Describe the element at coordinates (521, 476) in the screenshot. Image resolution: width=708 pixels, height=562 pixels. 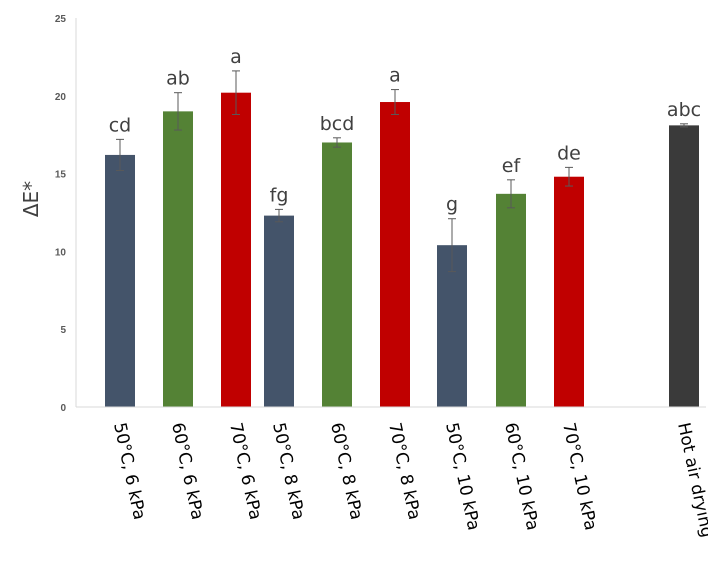
I see `category-label: 60°C, 10 kPa` at that location.